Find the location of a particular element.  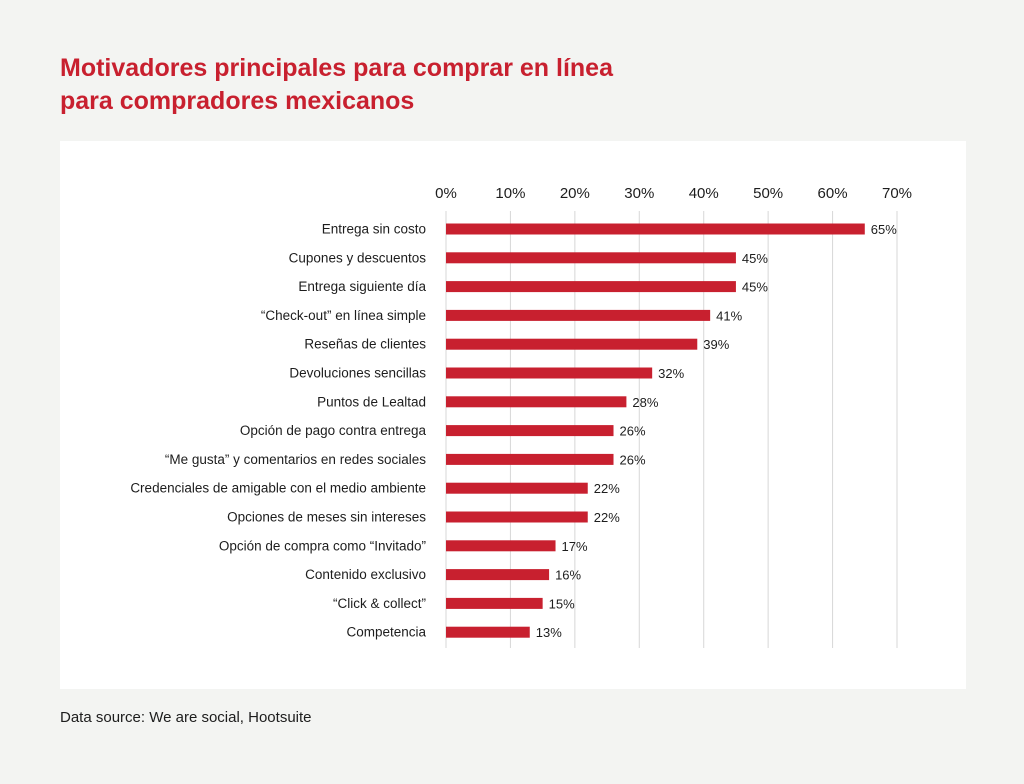

category-label: Devoluciones sencillas is located at coordinates (357, 373).